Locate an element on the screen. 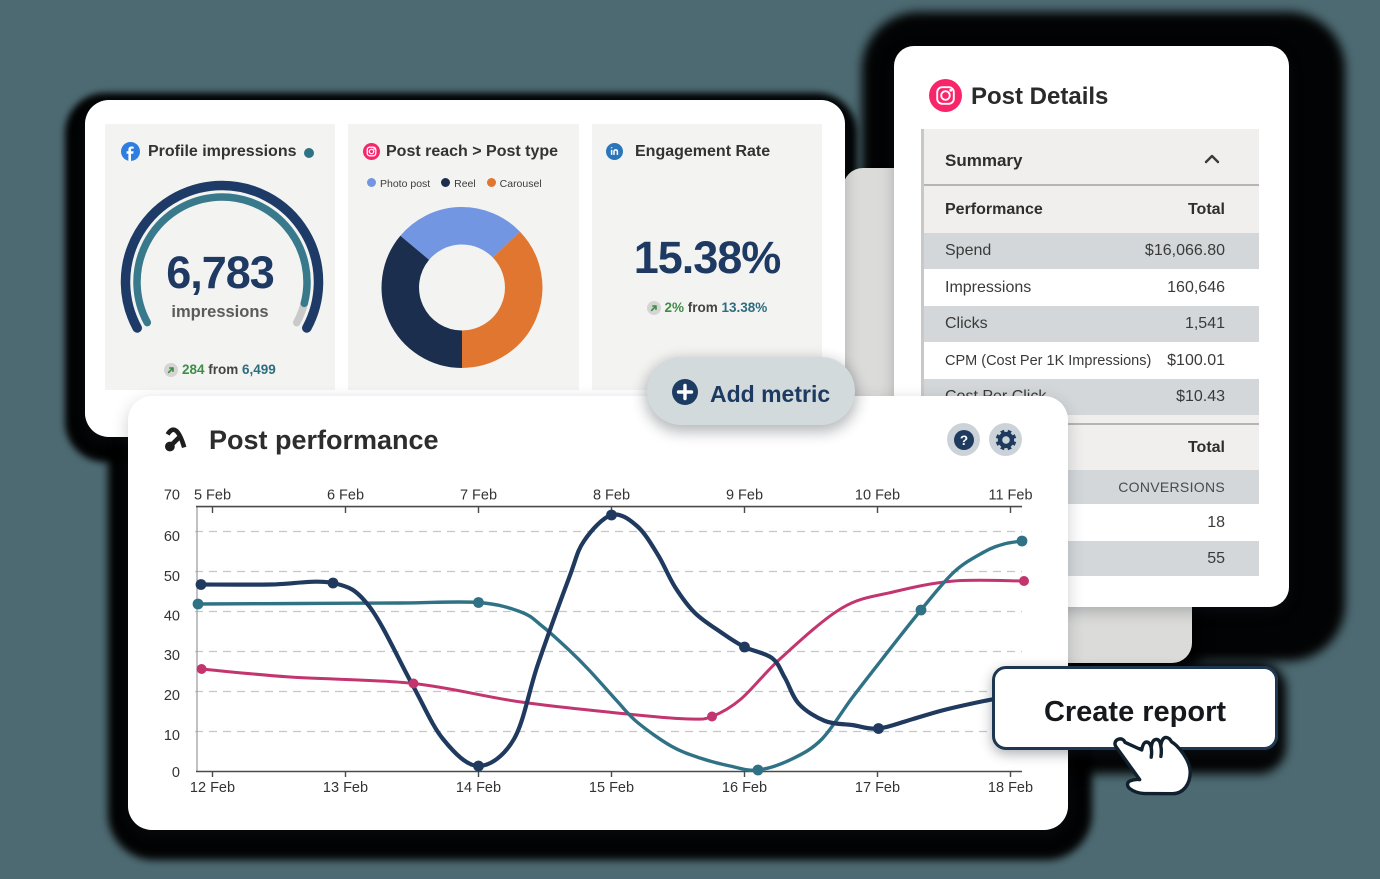 The width and height of the screenshot is (1380, 879). svg-text: 7 Feb is located at coordinates (478, 496).